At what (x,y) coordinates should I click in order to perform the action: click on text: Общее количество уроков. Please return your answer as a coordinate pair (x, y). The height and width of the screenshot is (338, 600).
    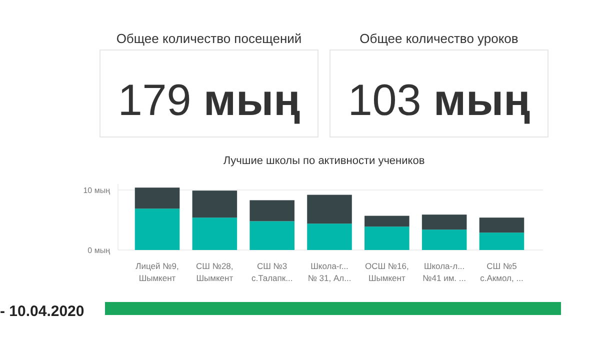
    Looking at the image, I should click on (439, 38).